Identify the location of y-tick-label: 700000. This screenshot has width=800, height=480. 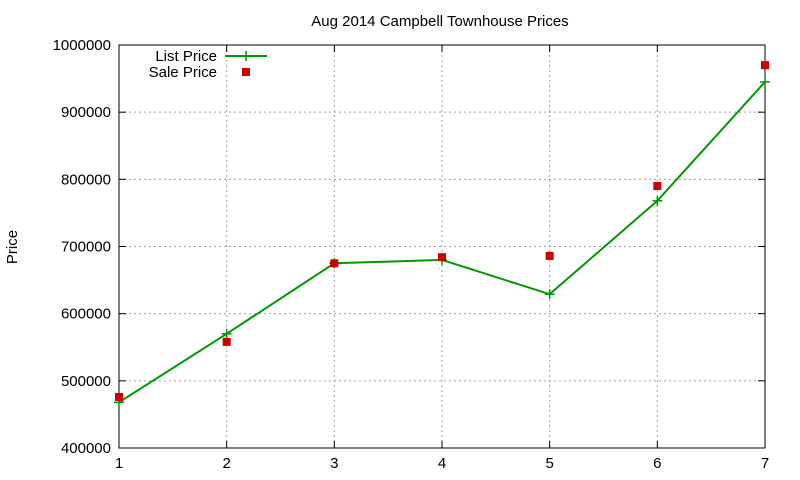
(86, 247).